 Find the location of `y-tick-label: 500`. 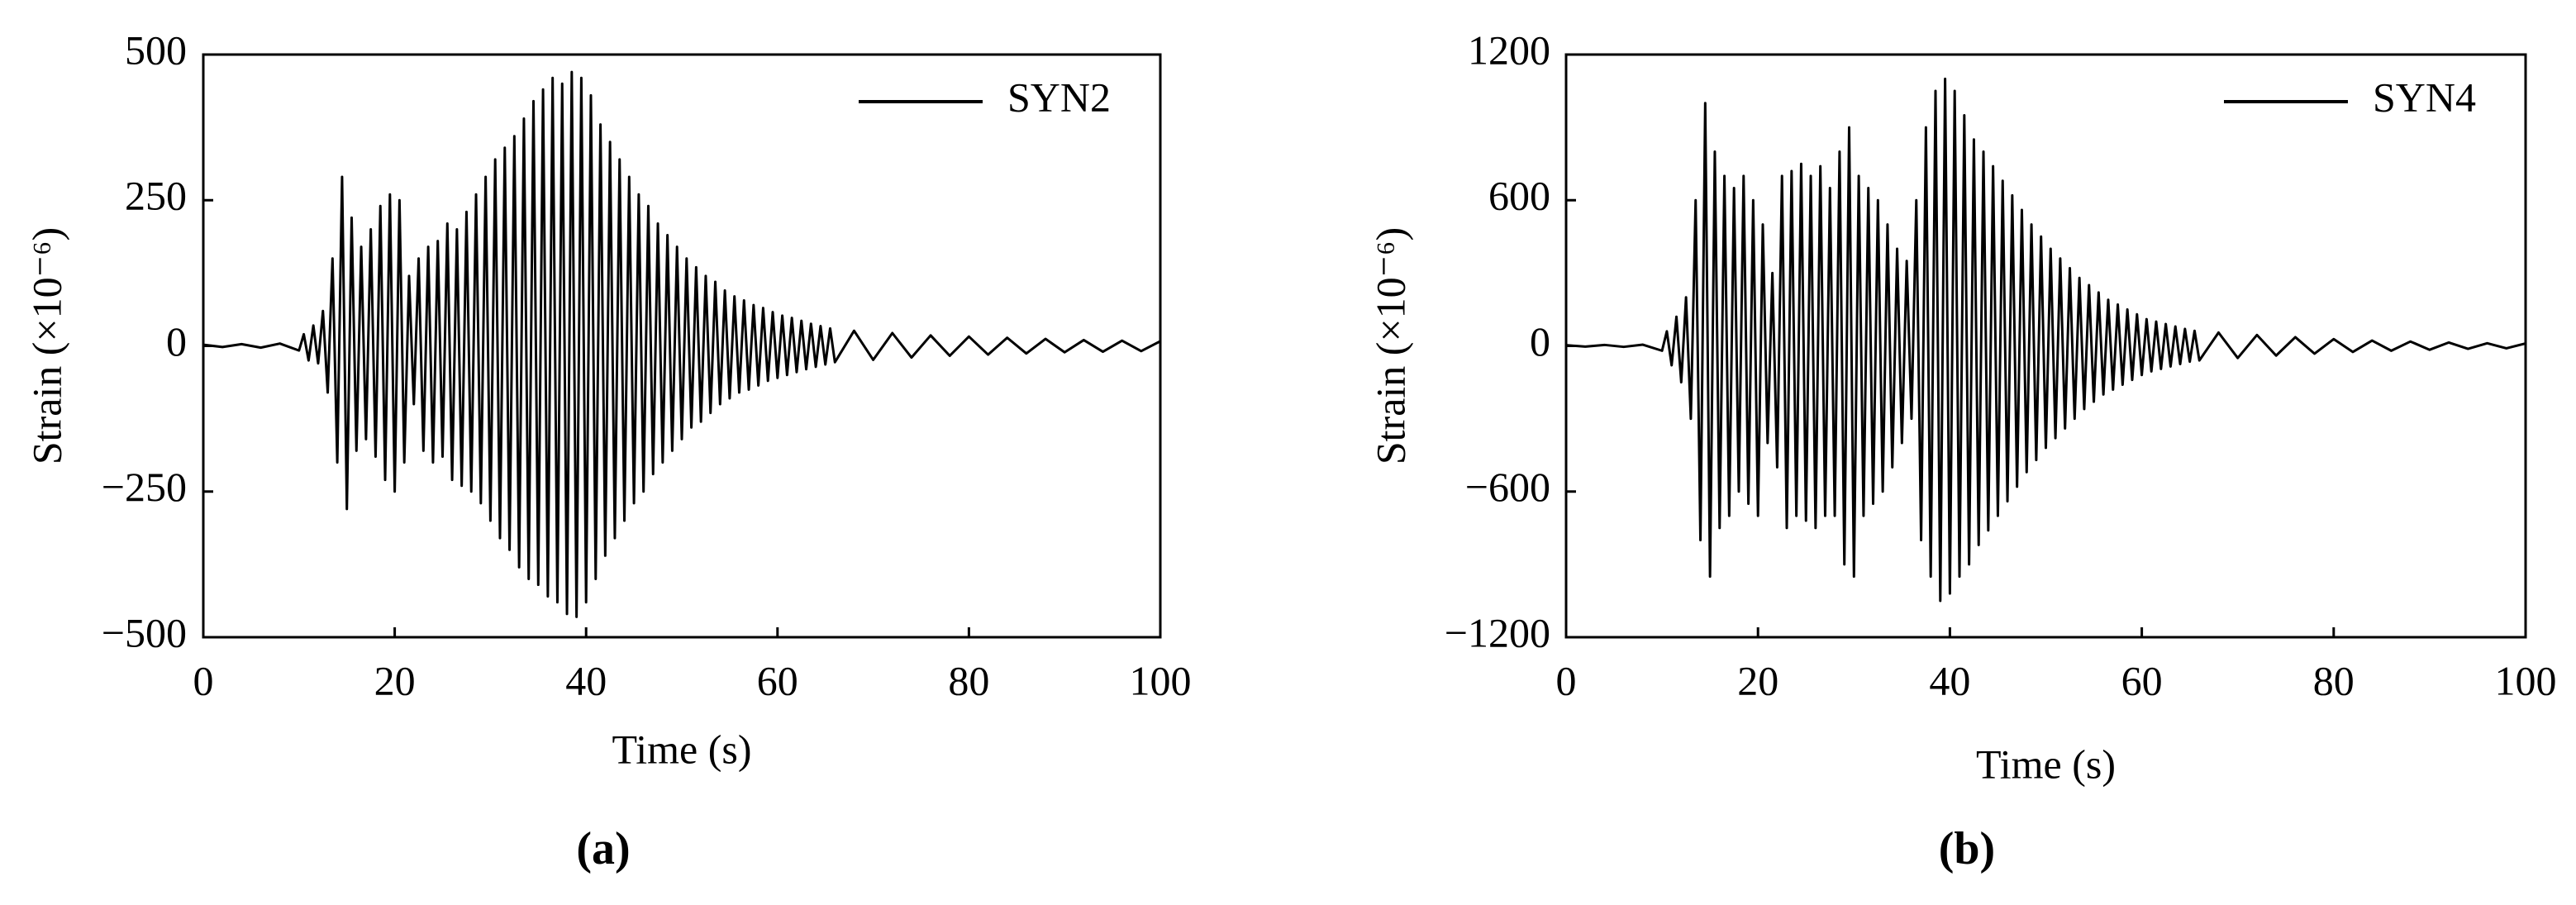

y-tick-label: 500 is located at coordinates (156, 49).